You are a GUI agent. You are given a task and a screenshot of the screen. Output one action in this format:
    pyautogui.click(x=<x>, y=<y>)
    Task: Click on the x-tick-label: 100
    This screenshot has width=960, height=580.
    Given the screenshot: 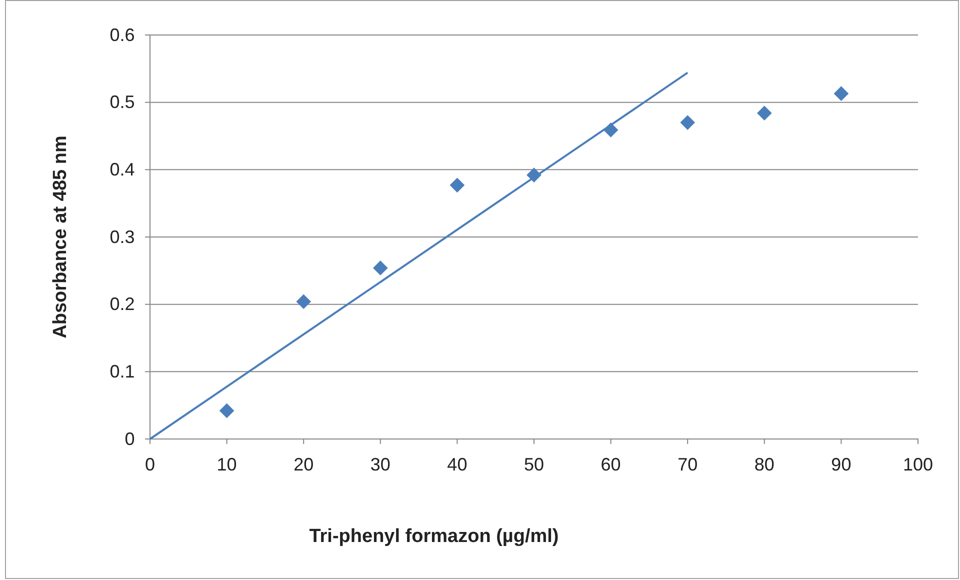 What is the action you would take?
    pyautogui.click(x=918, y=464)
    